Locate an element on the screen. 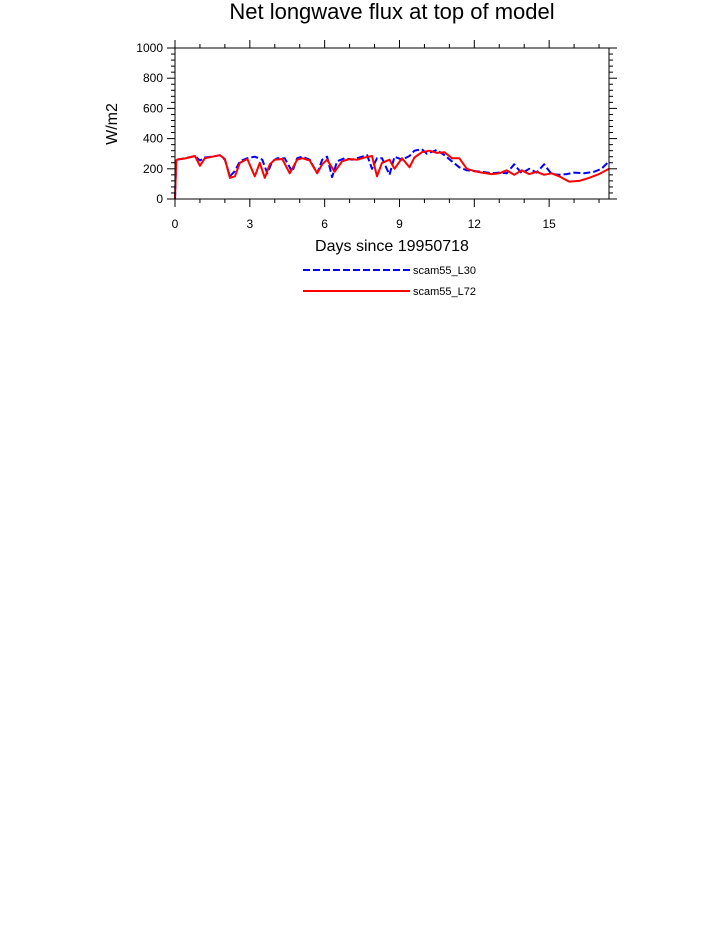 The image size is (722, 935). series-line-scam55_L30 is located at coordinates (392, 174).